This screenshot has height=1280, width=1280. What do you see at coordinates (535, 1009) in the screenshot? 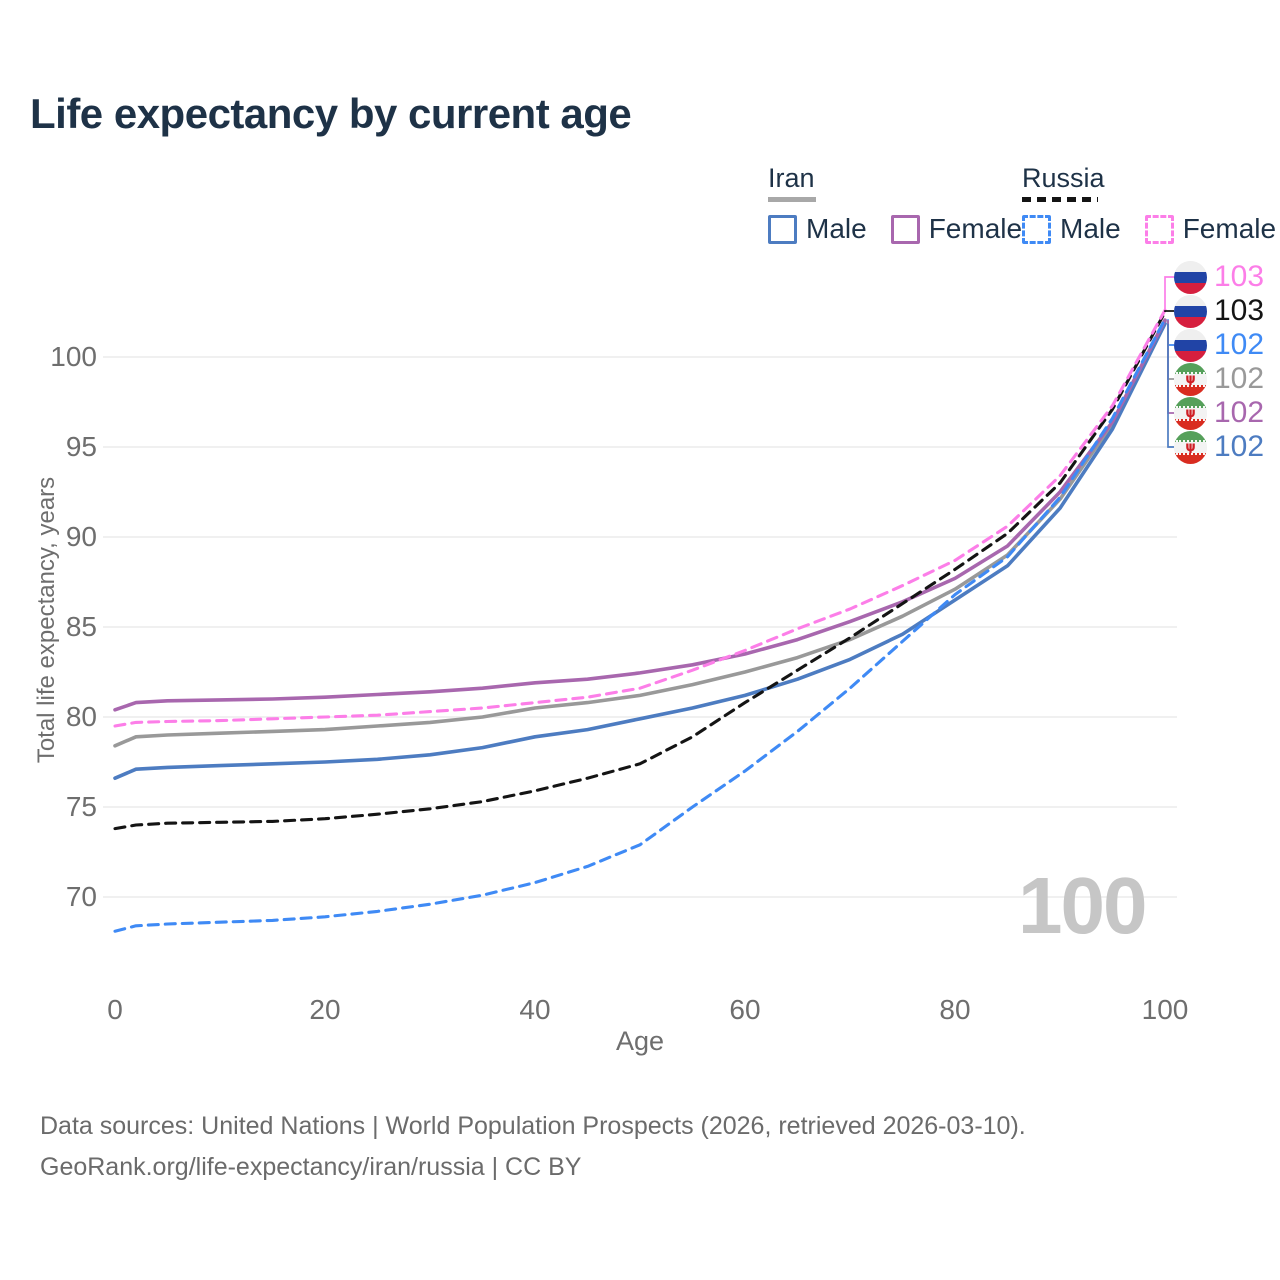
I see `x-tick-label: 40` at bounding box center [535, 1009].